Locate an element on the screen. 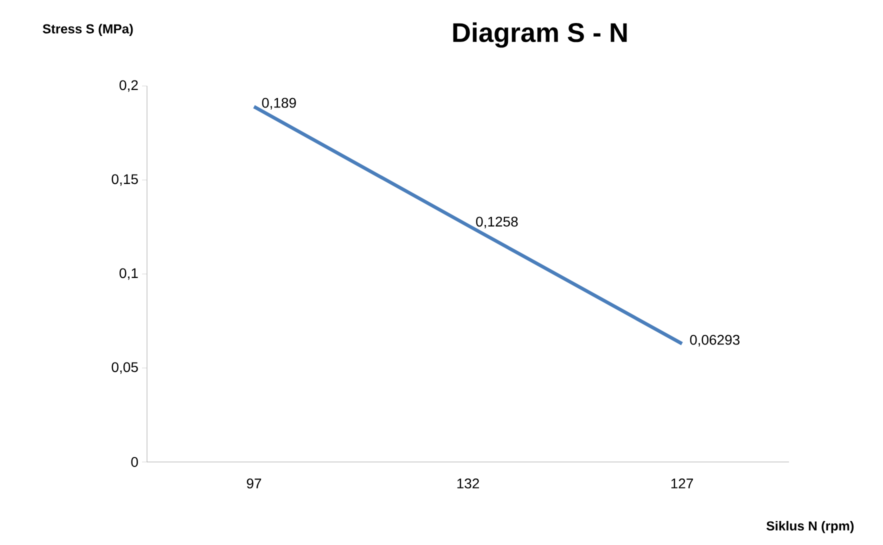  y-tick-label: 0,15 is located at coordinates (125, 180).